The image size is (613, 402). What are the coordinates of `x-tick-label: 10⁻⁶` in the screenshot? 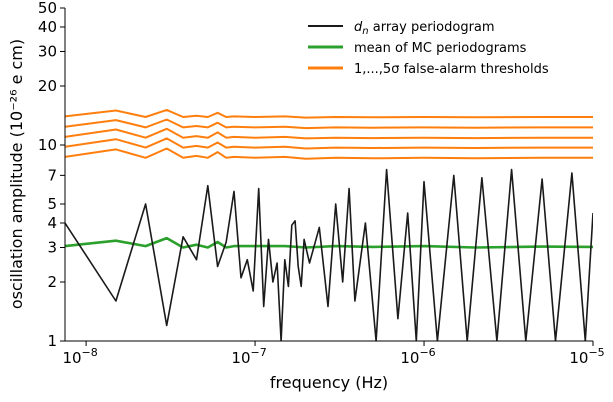 It's located at (417, 356).